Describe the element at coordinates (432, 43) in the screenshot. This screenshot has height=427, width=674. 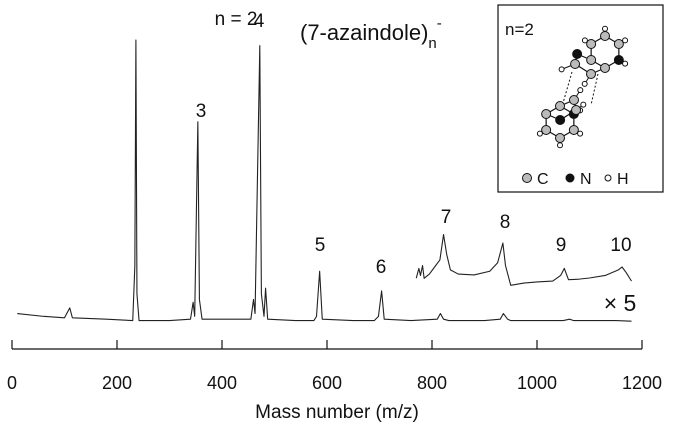
I see `title-sub: n` at that location.